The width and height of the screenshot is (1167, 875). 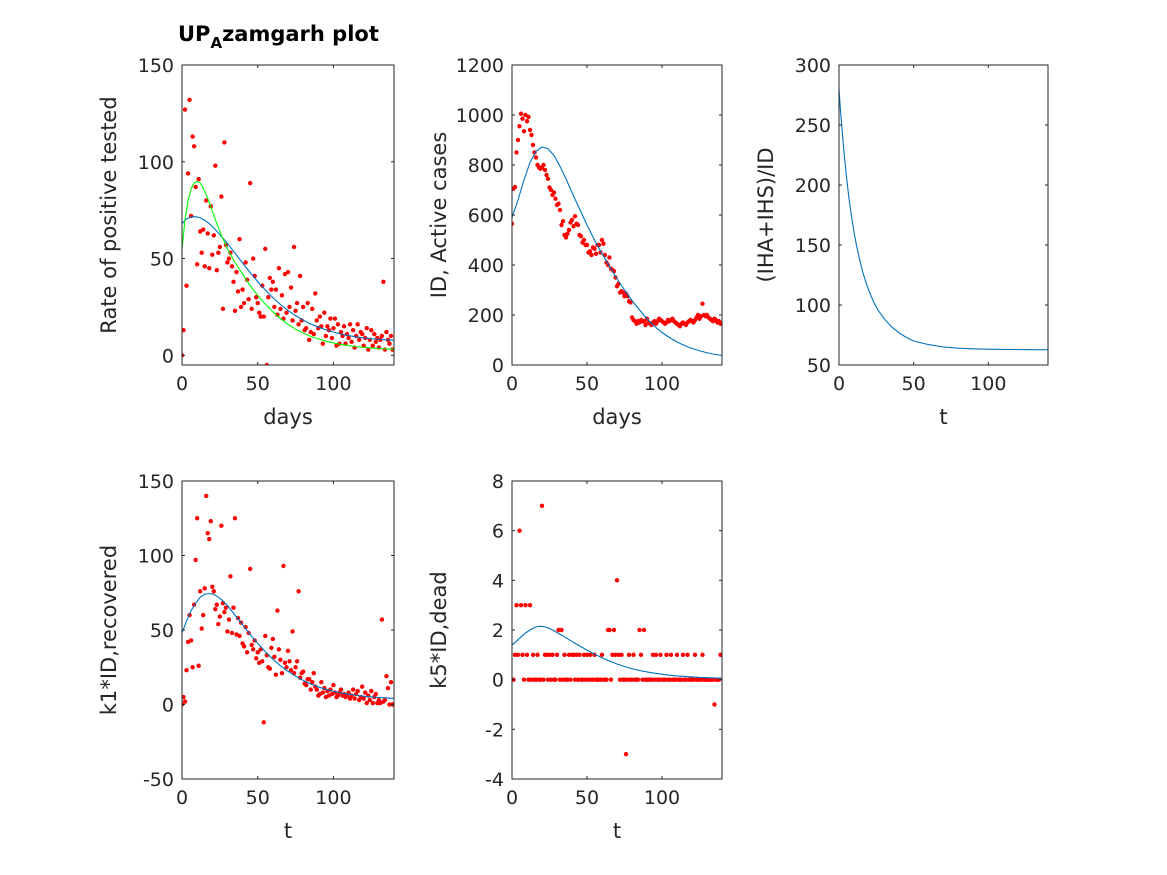 I want to click on x-tick-label: 50, so click(x=258, y=798).